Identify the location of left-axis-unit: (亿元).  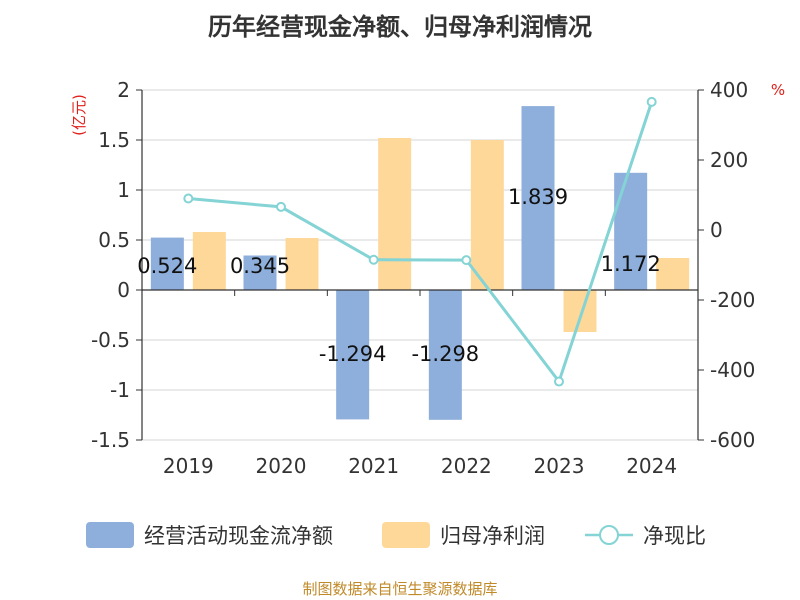
(79, 115).